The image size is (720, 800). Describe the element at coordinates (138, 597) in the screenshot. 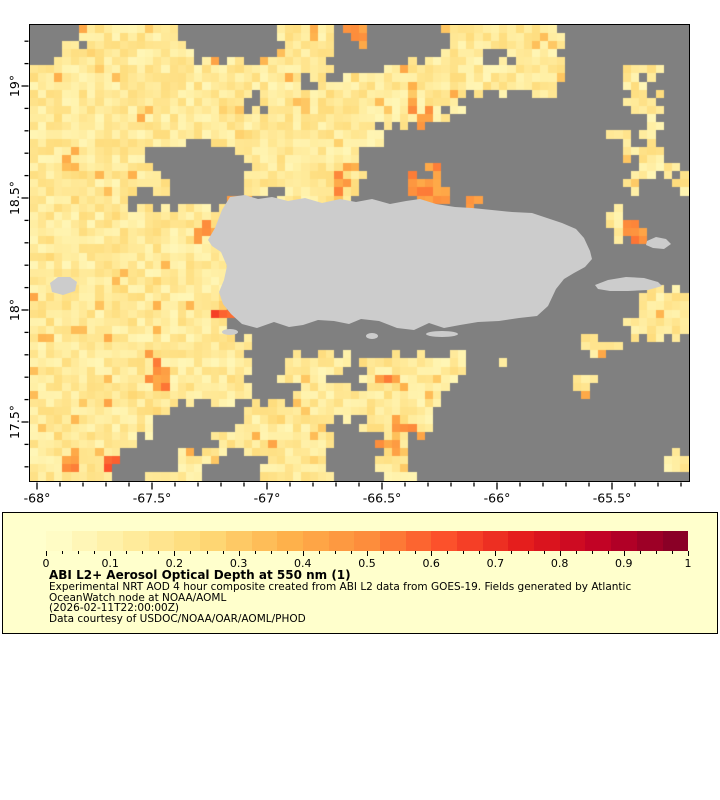

I see `legend-line-2: OceanWatch node at NOAA/AOML` at that location.